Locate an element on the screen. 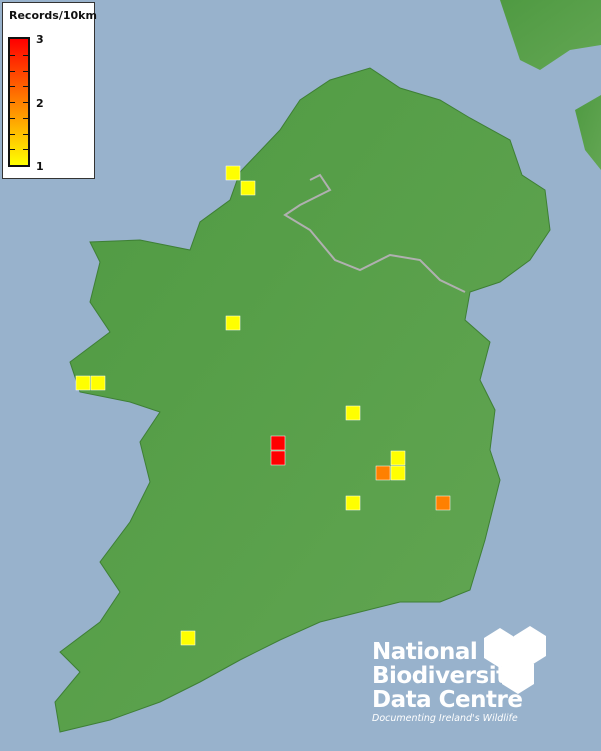  logo-line-3: Data Centre is located at coordinates (447, 700).